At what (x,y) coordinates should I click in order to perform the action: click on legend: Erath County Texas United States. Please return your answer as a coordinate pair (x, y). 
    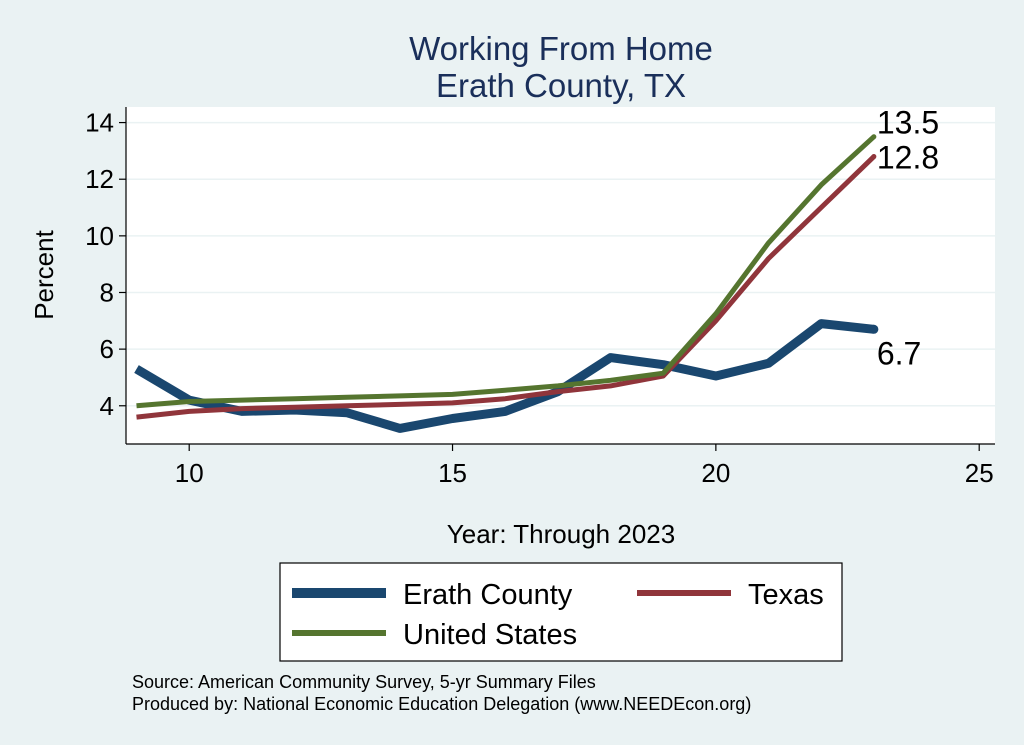
    Looking at the image, I should click on (561, 612).